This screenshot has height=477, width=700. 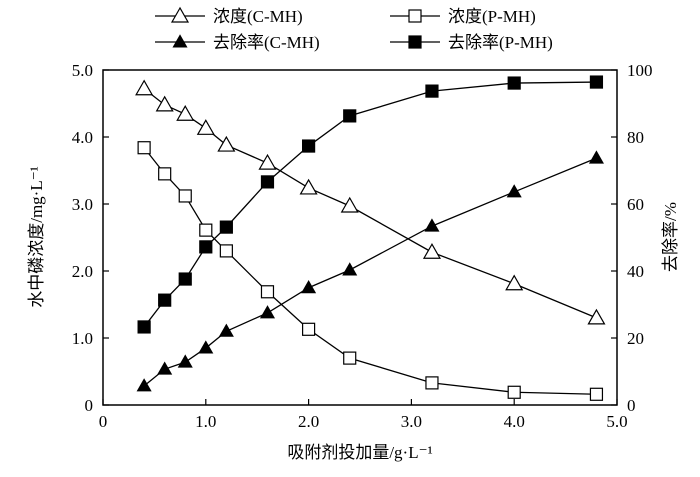 What do you see at coordinates (82, 137) in the screenshot?
I see `y-left-tick-label: 4.0` at bounding box center [82, 137].